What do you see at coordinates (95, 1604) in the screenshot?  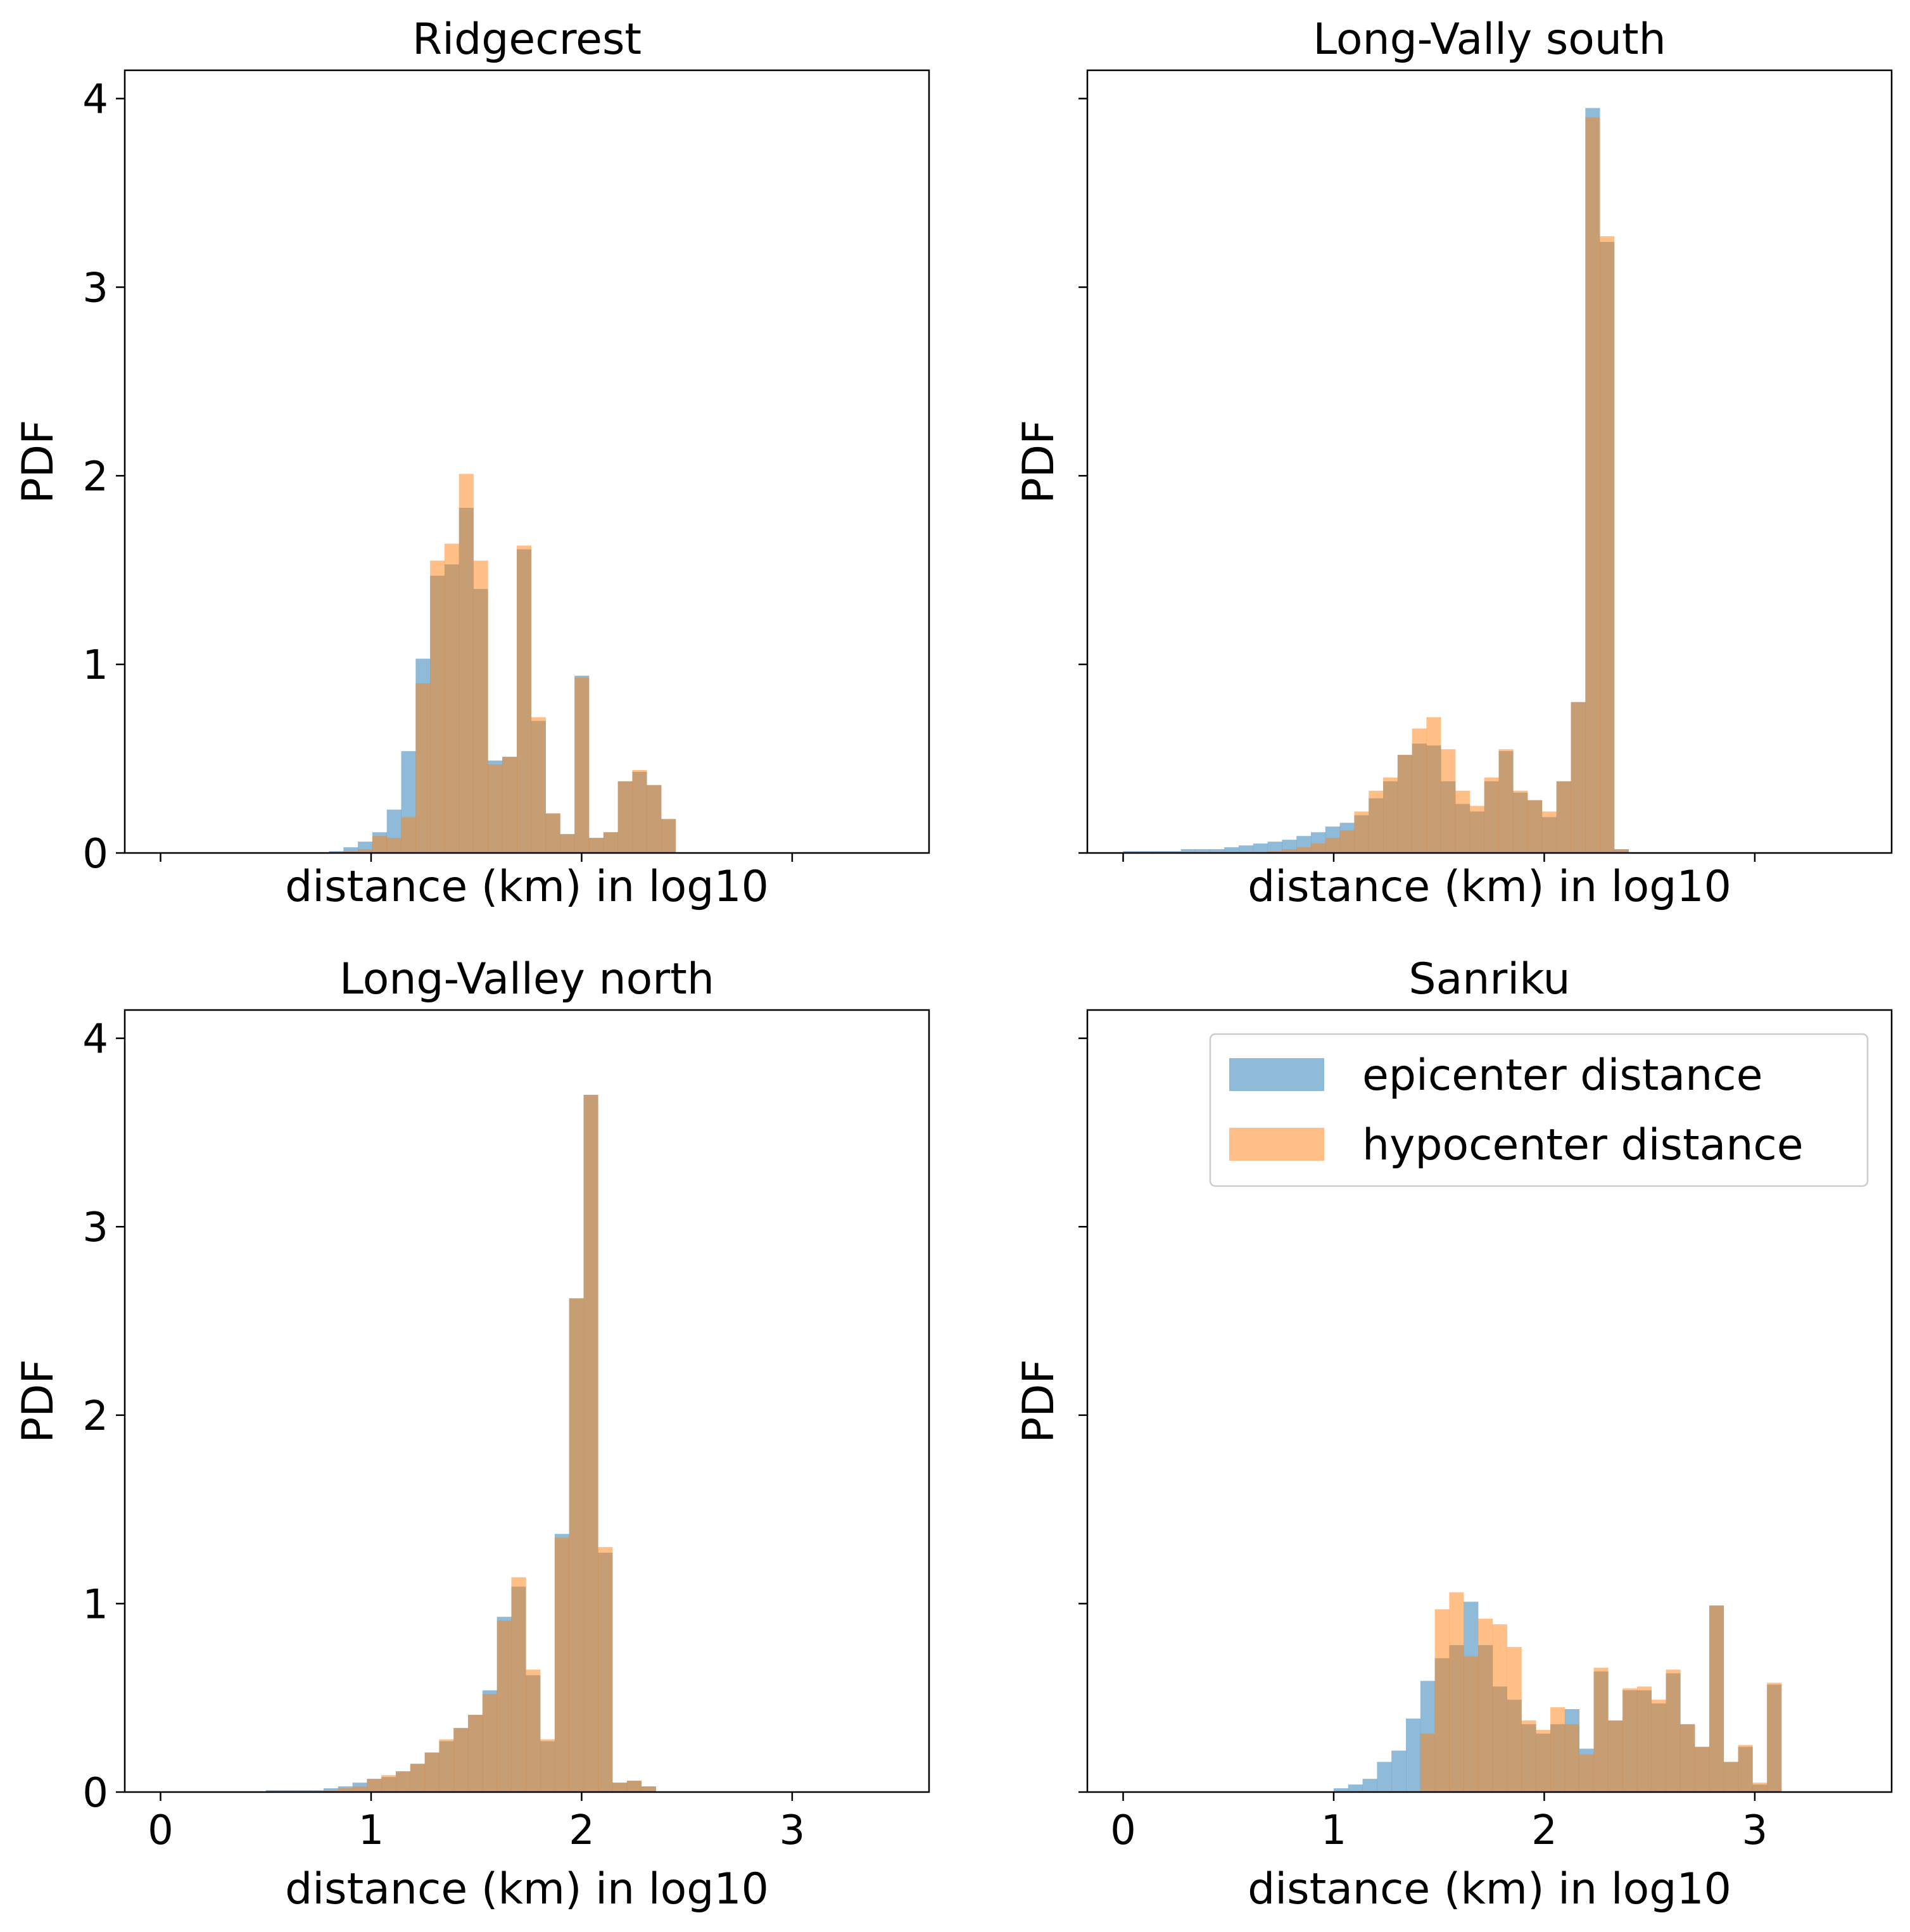 I see `y-tick-label: 1` at bounding box center [95, 1604].